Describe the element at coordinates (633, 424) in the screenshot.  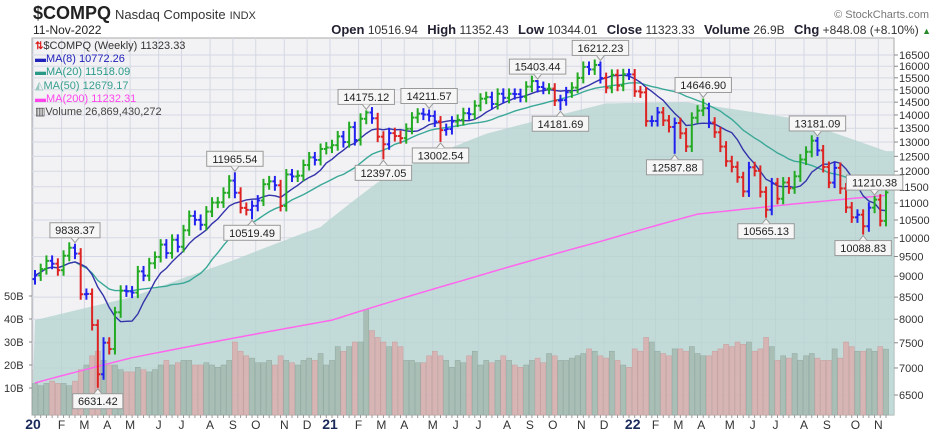
I see `x-tick-label: 22` at that location.